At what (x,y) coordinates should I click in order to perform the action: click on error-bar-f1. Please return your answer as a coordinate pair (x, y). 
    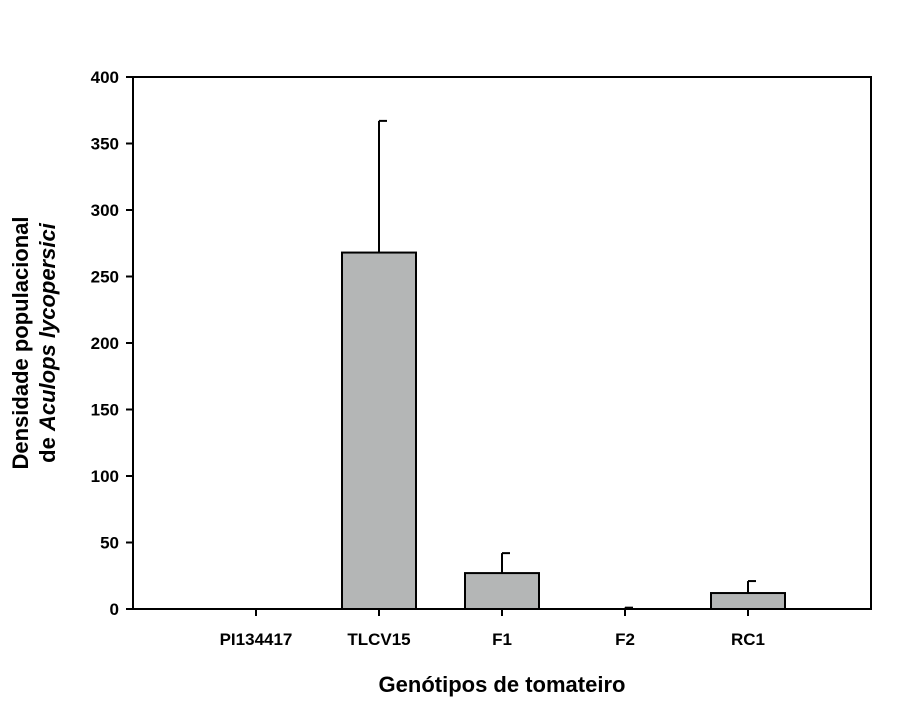
    Looking at the image, I should click on (505, 563).